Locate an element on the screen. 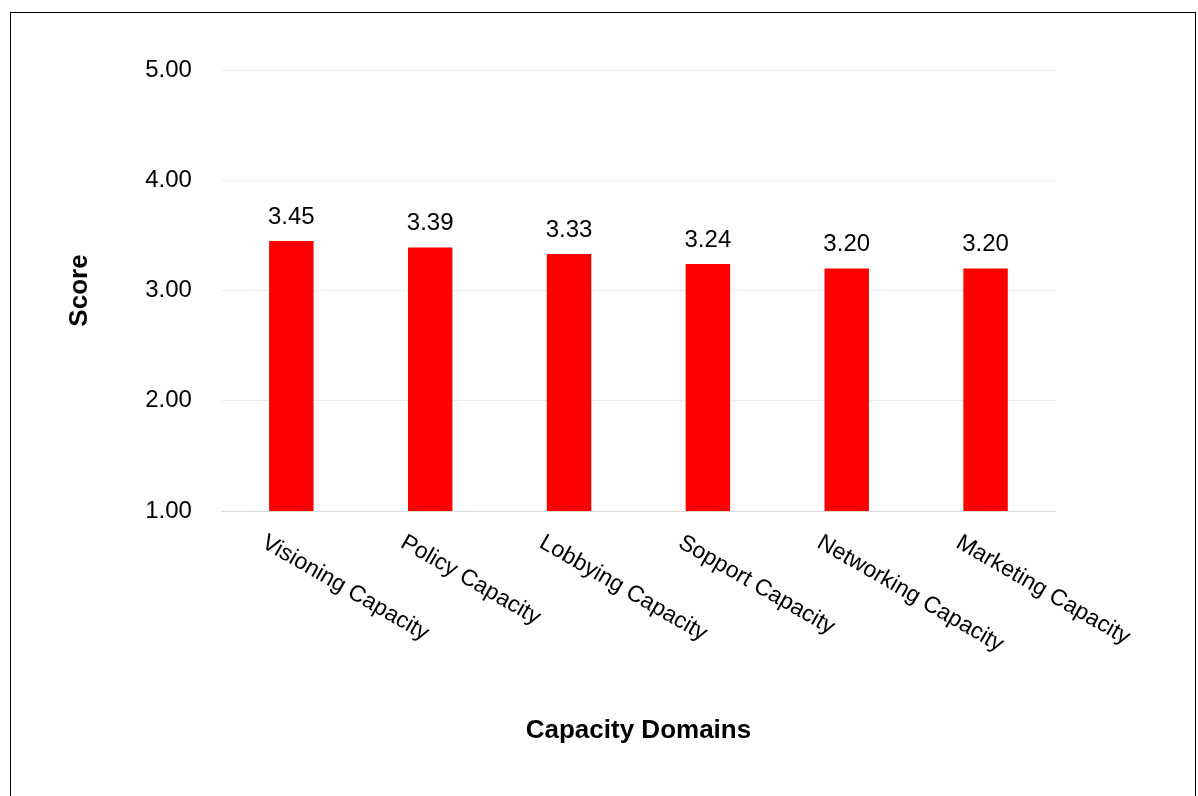  data-label: 3.45 is located at coordinates (291, 215).